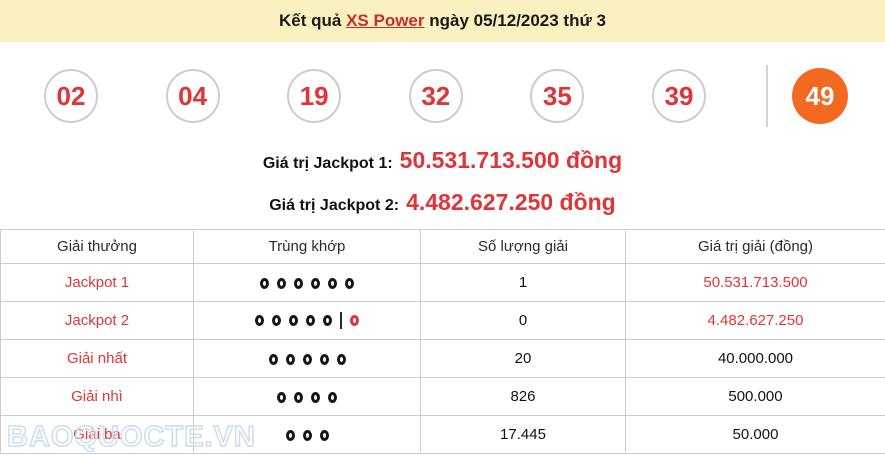 The image size is (885, 457). I want to click on winning-numbers-row: 02 04 19 32 35 39 49, so click(442, 96).